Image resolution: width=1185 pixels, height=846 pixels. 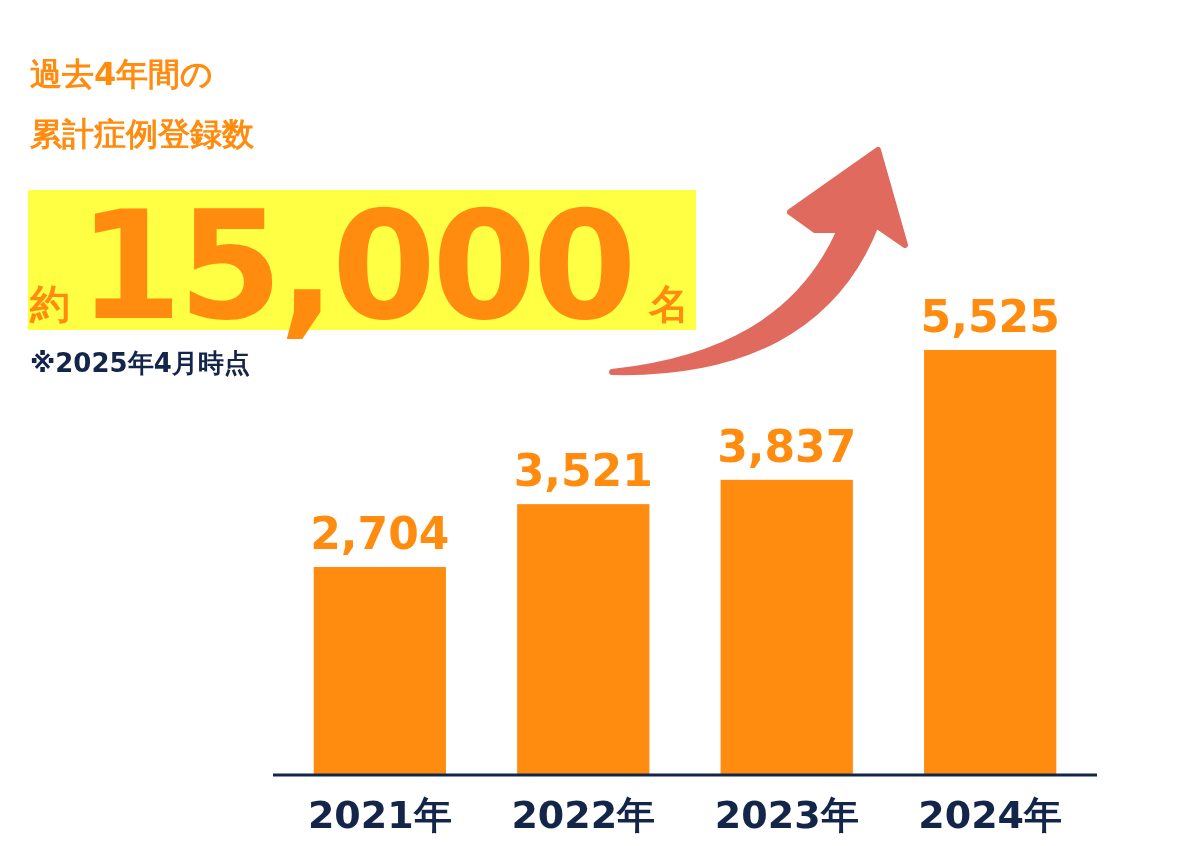 I want to click on data-label: 3,837, so click(x=787, y=446).